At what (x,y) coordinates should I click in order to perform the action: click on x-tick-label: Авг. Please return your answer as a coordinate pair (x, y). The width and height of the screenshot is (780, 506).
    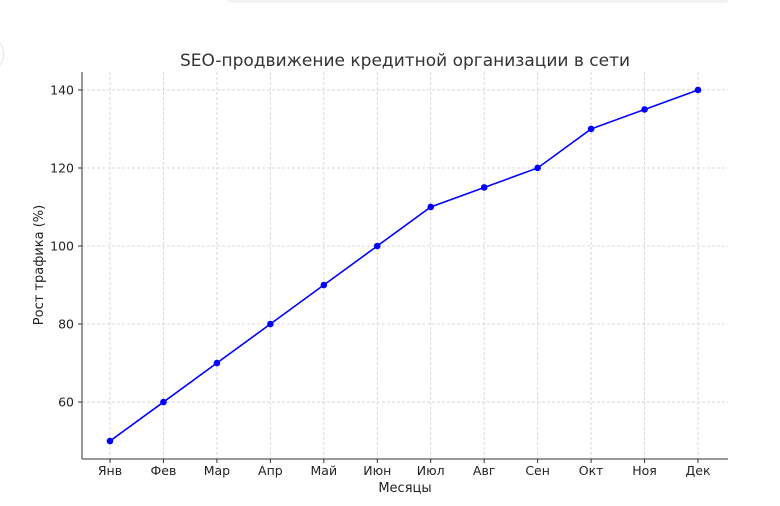
    Looking at the image, I should click on (484, 470).